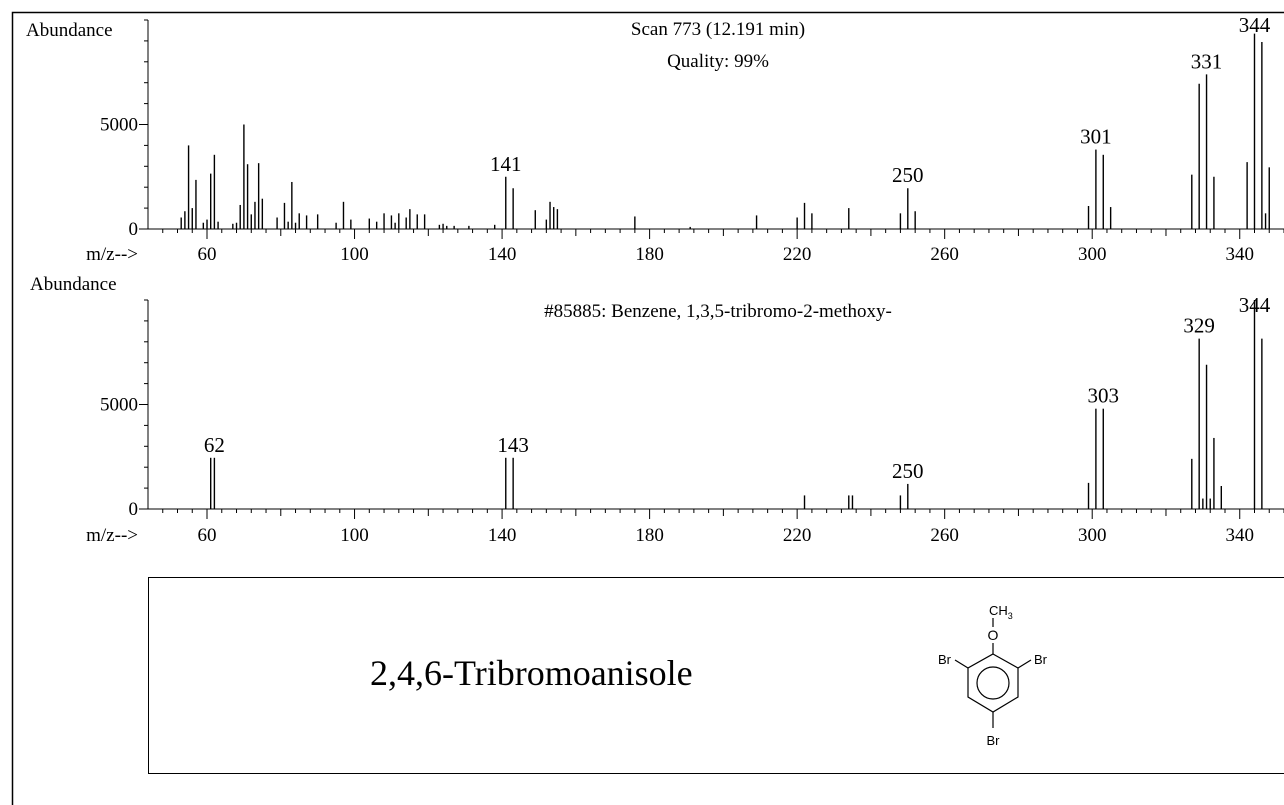 This screenshot has height=805, width=1284. I want to click on library-peak-label-250: 250, so click(908, 471).